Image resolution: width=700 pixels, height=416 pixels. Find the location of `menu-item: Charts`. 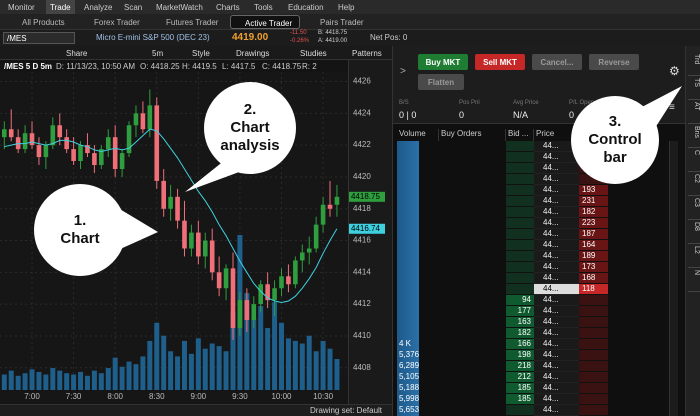

menu-item: Charts is located at coordinates (228, 7).